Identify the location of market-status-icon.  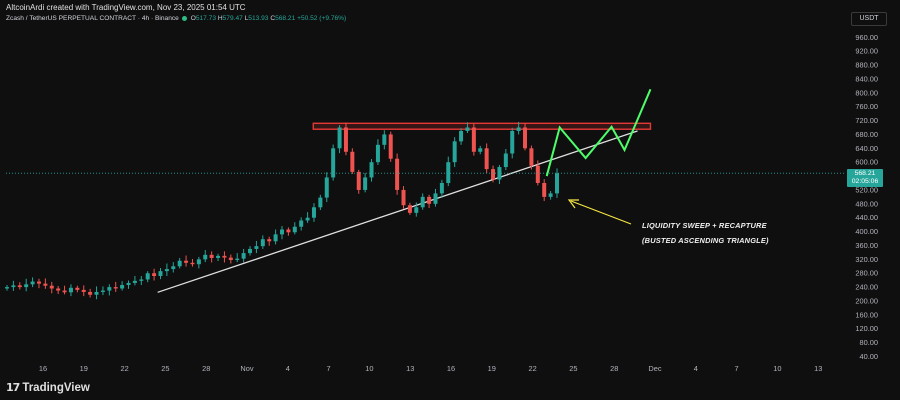
(184, 18).